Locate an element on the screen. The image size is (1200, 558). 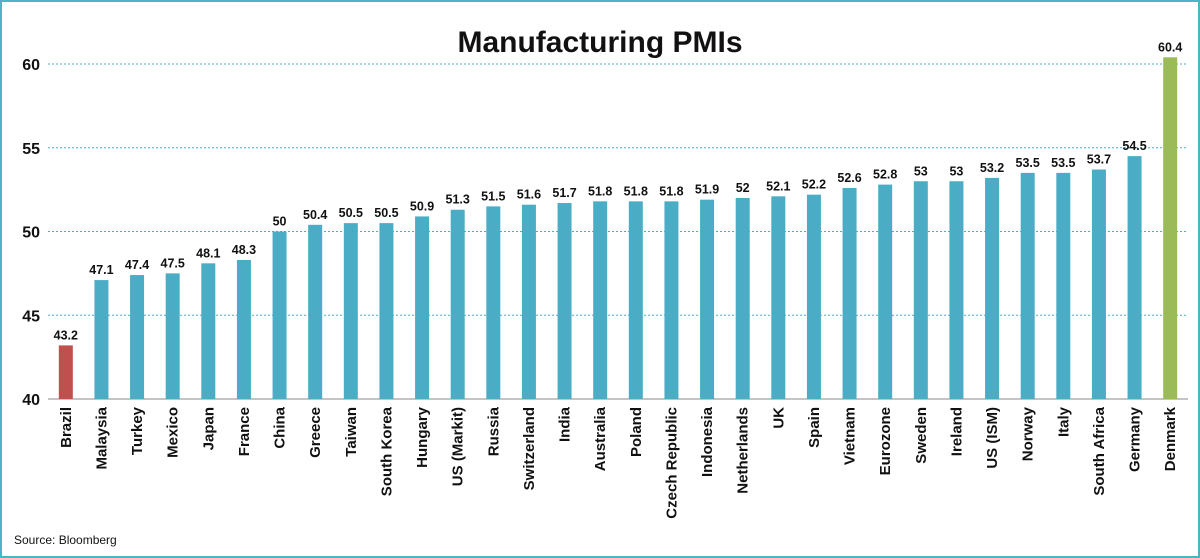
x-tick-label: Brazil is located at coordinates (66, 427).